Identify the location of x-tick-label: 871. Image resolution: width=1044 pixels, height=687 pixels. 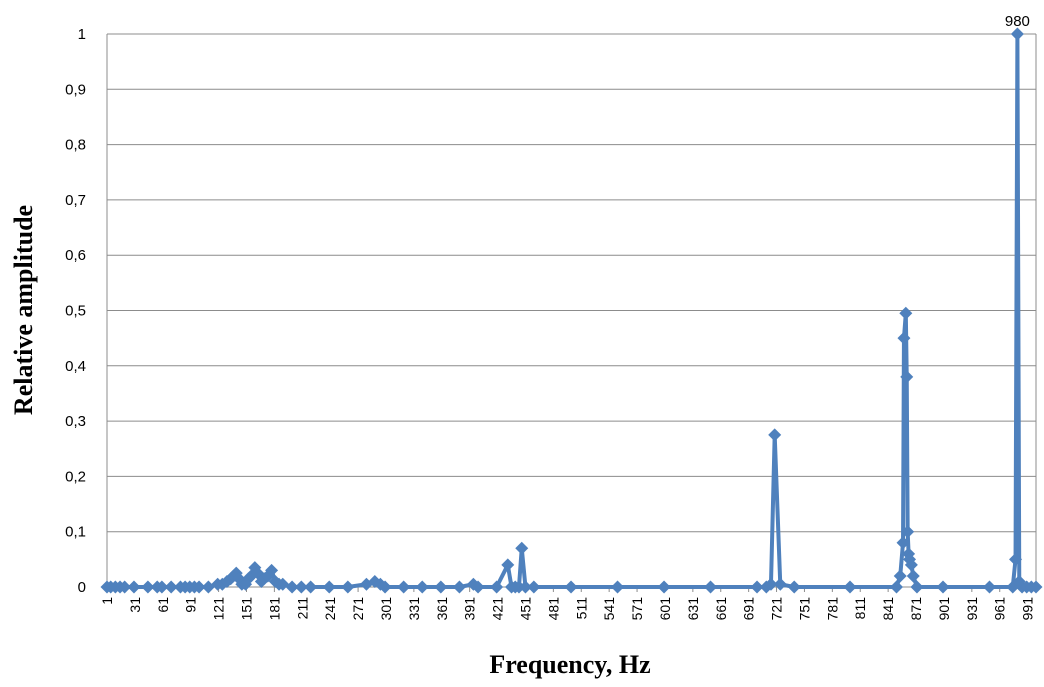
(916, 609).